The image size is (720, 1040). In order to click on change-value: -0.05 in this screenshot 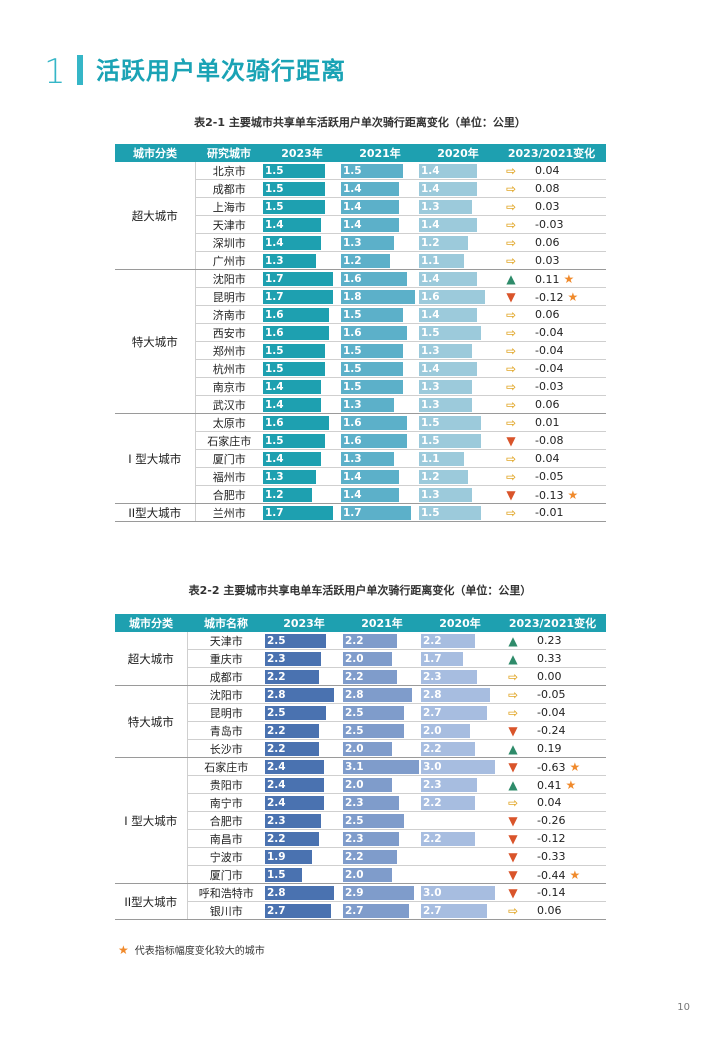, I will do `click(551, 694)`.